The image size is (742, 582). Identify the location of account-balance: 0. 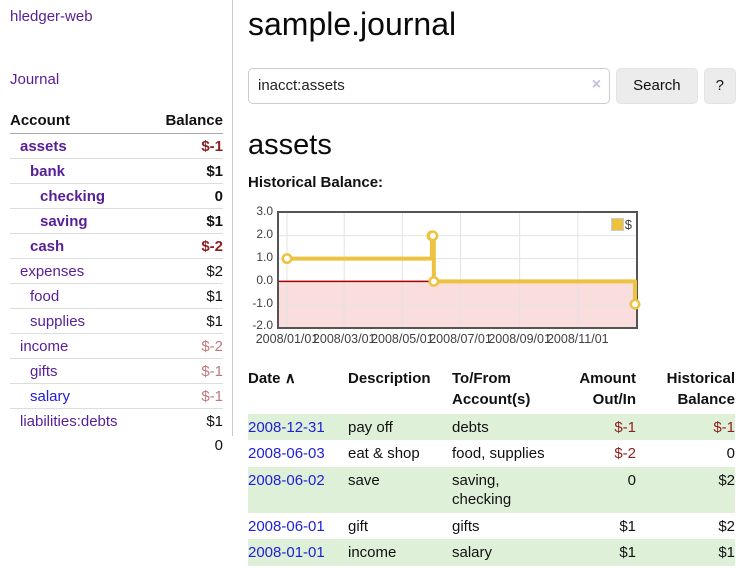
(185, 196).